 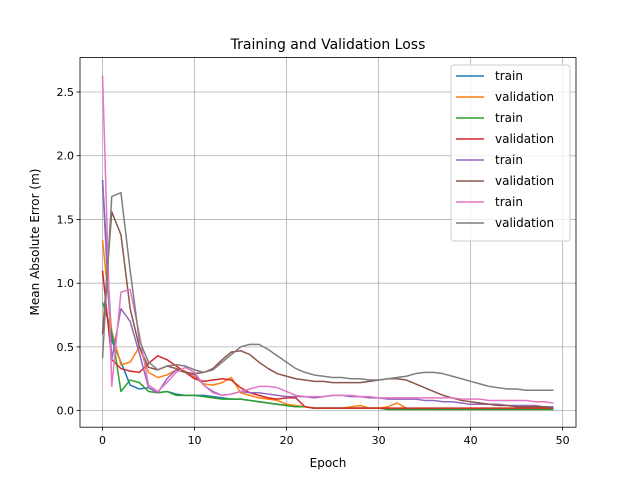 What do you see at coordinates (195, 440) in the screenshot?
I see `x-tick-label: 10` at bounding box center [195, 440].